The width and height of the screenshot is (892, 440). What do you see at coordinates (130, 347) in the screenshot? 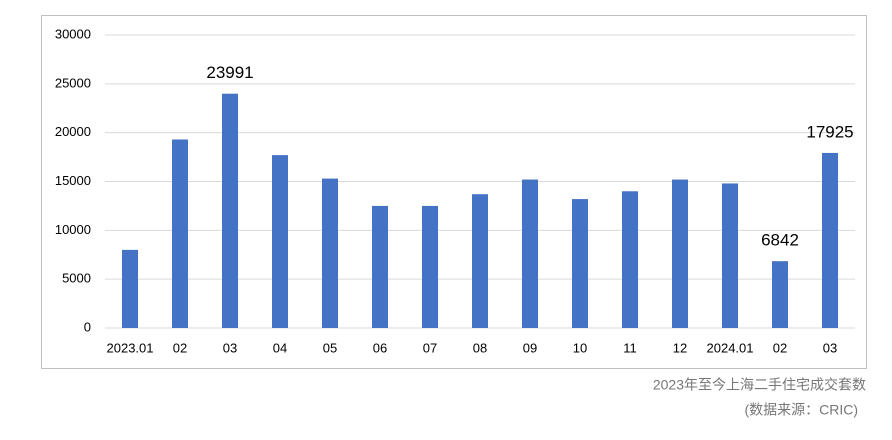
I see `x-tick-label: 2023.01` at bounding box center [130, 347].